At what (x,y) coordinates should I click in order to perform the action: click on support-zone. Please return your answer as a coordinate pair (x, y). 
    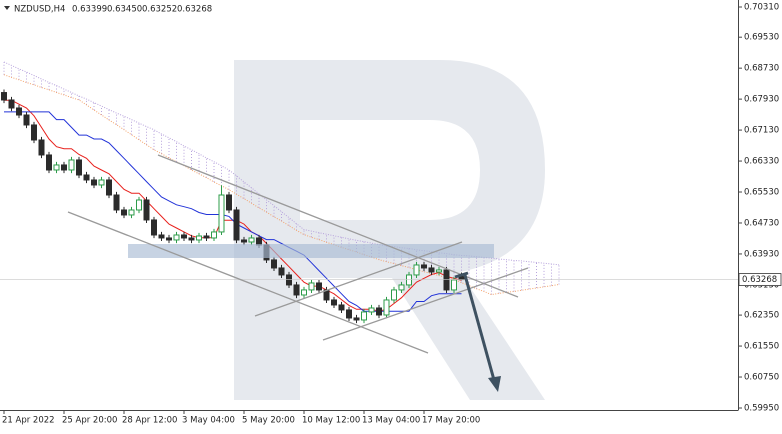
    Looking at the image, I should click on (311, 251).